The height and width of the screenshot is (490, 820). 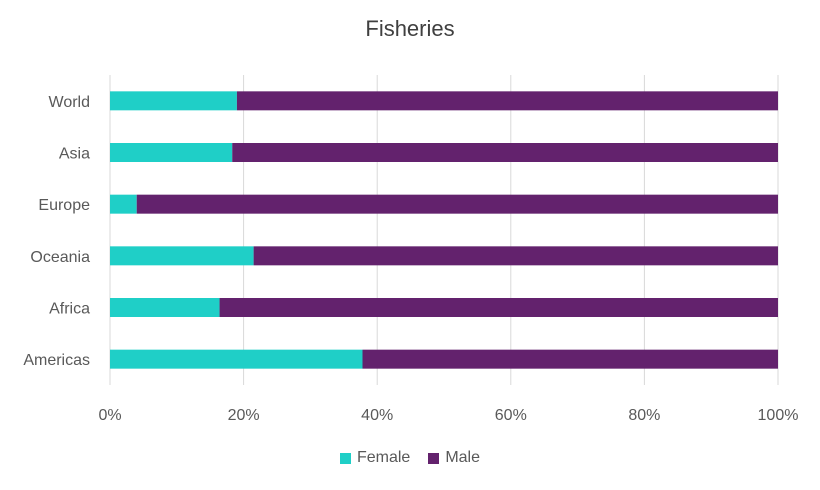 What do you see at coordinates (236, 359) in the screenshot?
I see `bar-female-americas` at bounding box center [236, 359].